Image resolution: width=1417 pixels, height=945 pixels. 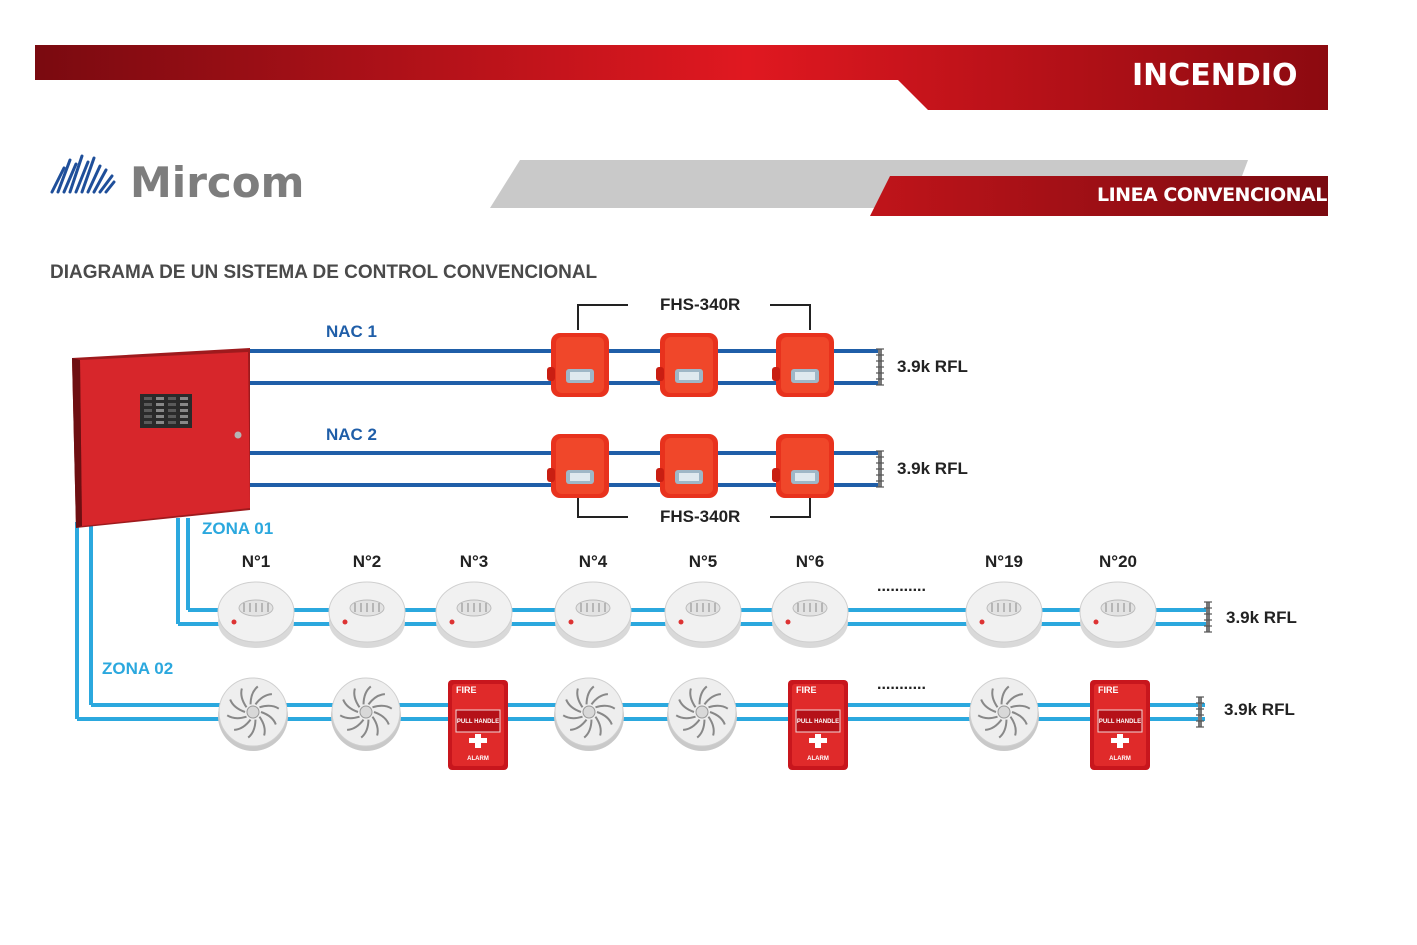 I want to click on panel-key, so click(x=238, y=435).